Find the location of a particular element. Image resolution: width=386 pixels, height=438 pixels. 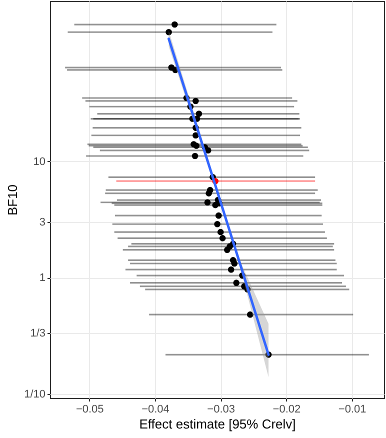

x-tick-label: −0.01 is located at coordinates (352, 410).